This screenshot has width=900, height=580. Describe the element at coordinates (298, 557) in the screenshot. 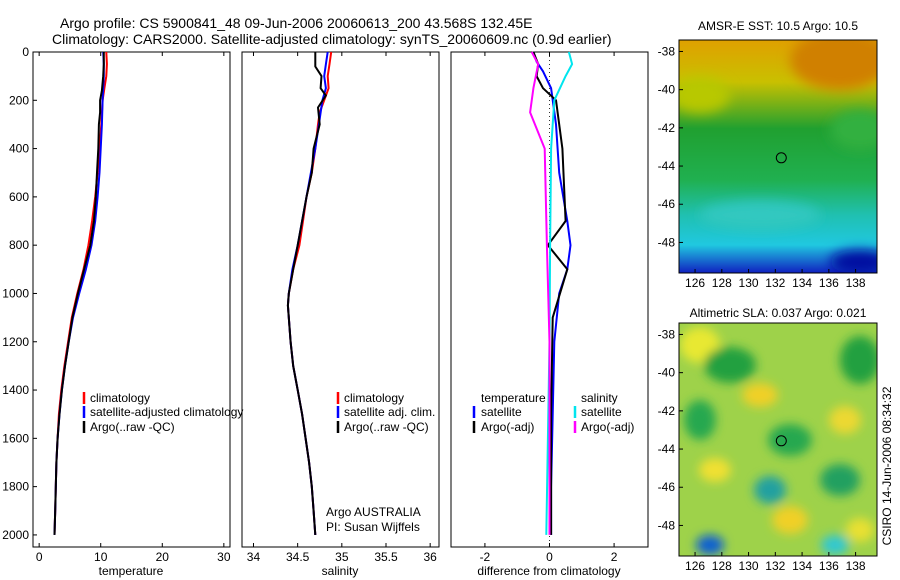

I see `x-tick-label: 34.5` at that location.